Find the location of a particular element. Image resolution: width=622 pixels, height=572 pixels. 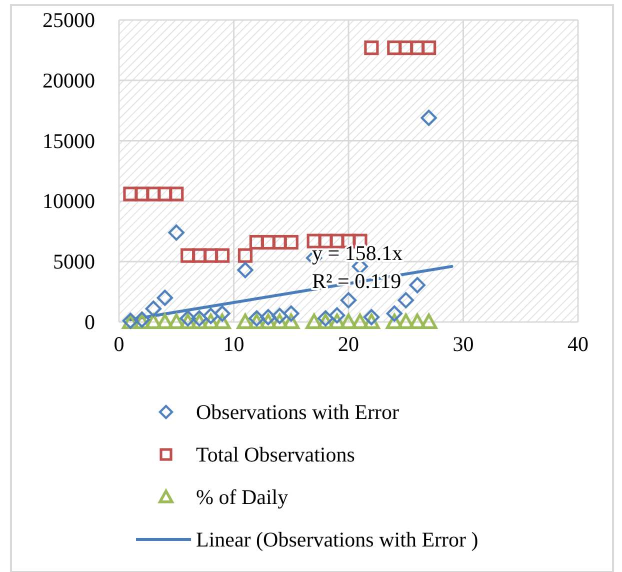

legend-label: Observations with Error is located at coordinates (297, 412).